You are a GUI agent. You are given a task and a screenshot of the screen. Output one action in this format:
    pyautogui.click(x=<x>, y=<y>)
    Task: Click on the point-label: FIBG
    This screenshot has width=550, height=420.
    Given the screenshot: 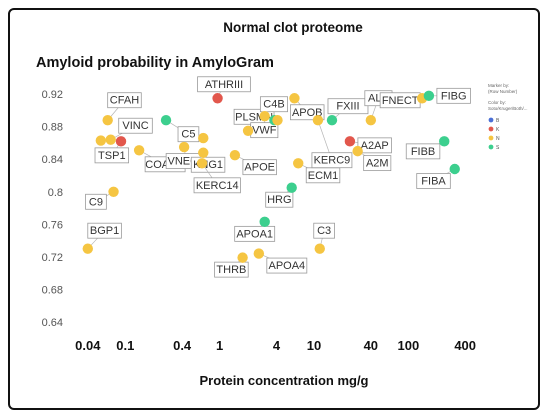 What is the action you would take?
    pyautogui.click(x=454, y=96)
    